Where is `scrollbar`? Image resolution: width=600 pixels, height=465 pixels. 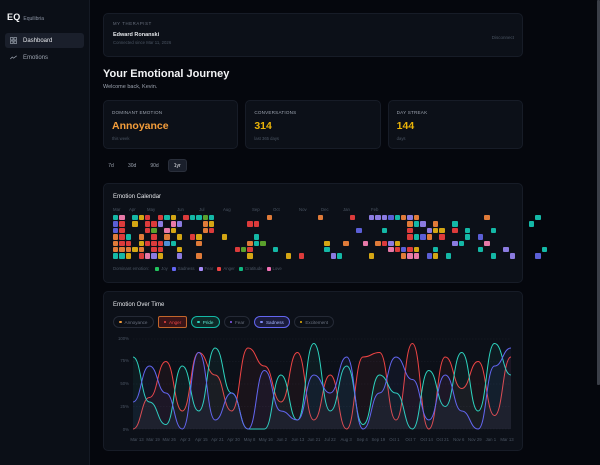
scrollbar is located at coordinates (598, 192).